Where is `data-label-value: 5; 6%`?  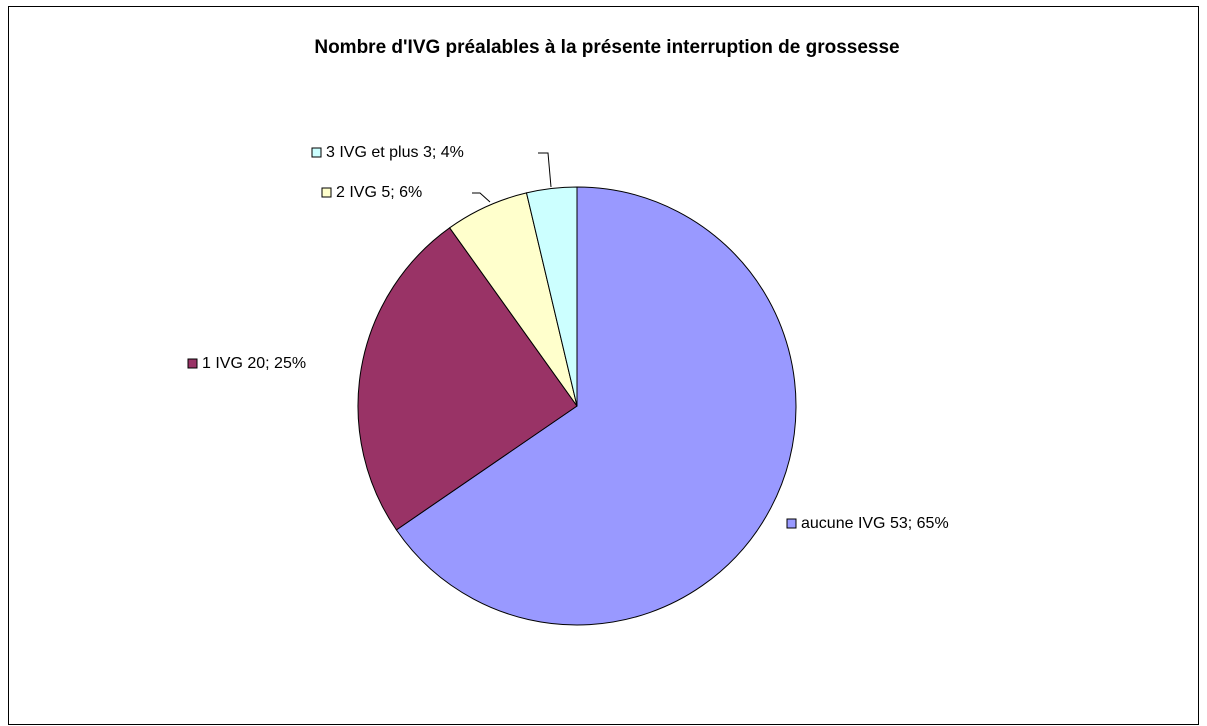 data-label-value: 5; 6% is located at coordinates (401, 192).